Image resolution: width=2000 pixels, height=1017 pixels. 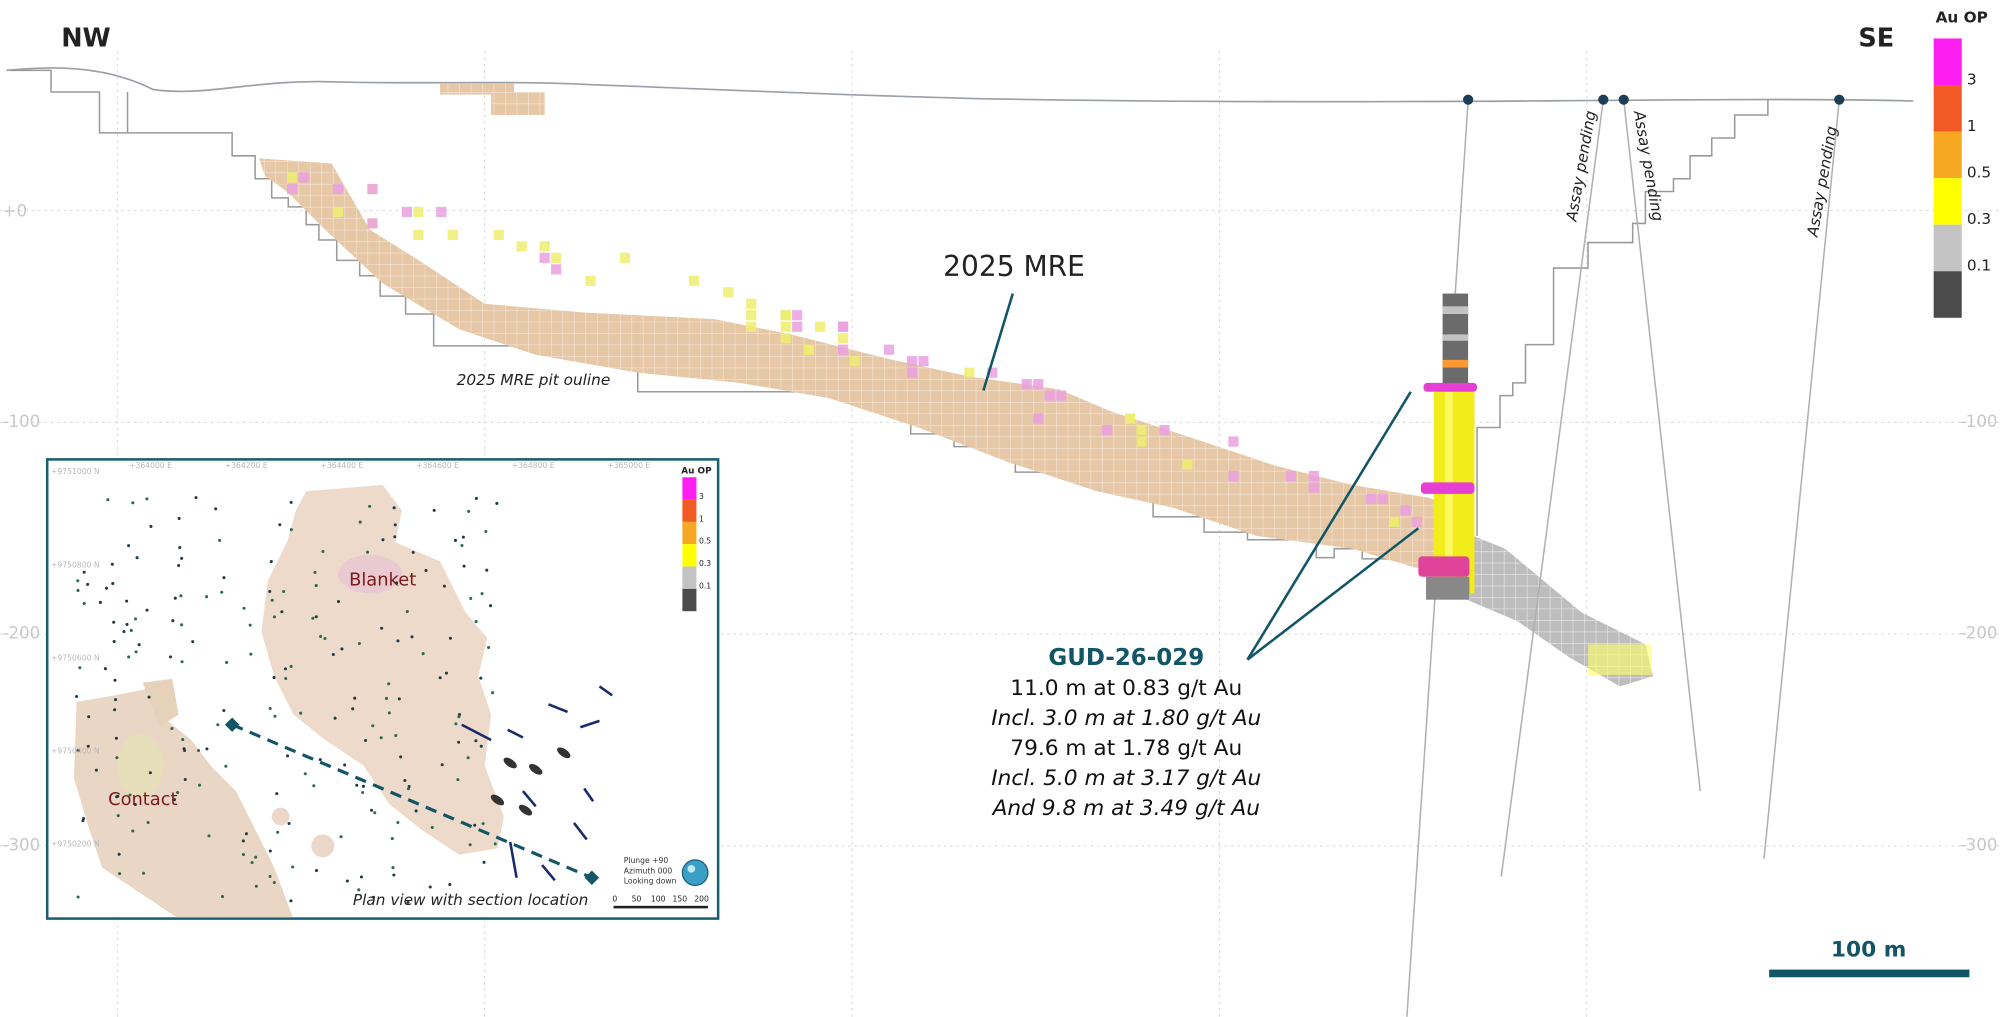 What do you see at coordinates (960, 85) in the screenshot?
I see `topography` at bounding box center [960, 85].